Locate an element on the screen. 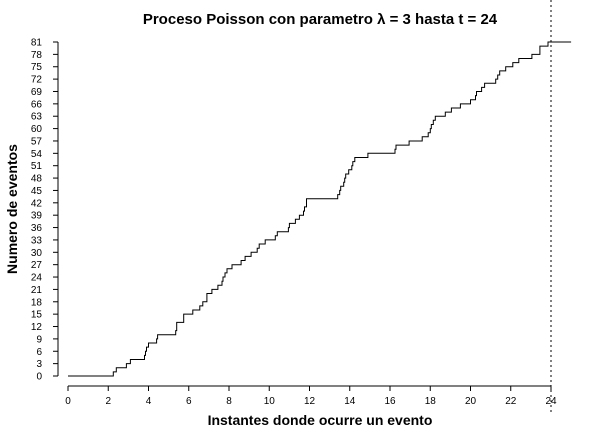  y-tick-label: 42 is located at coordinates (37, 203).